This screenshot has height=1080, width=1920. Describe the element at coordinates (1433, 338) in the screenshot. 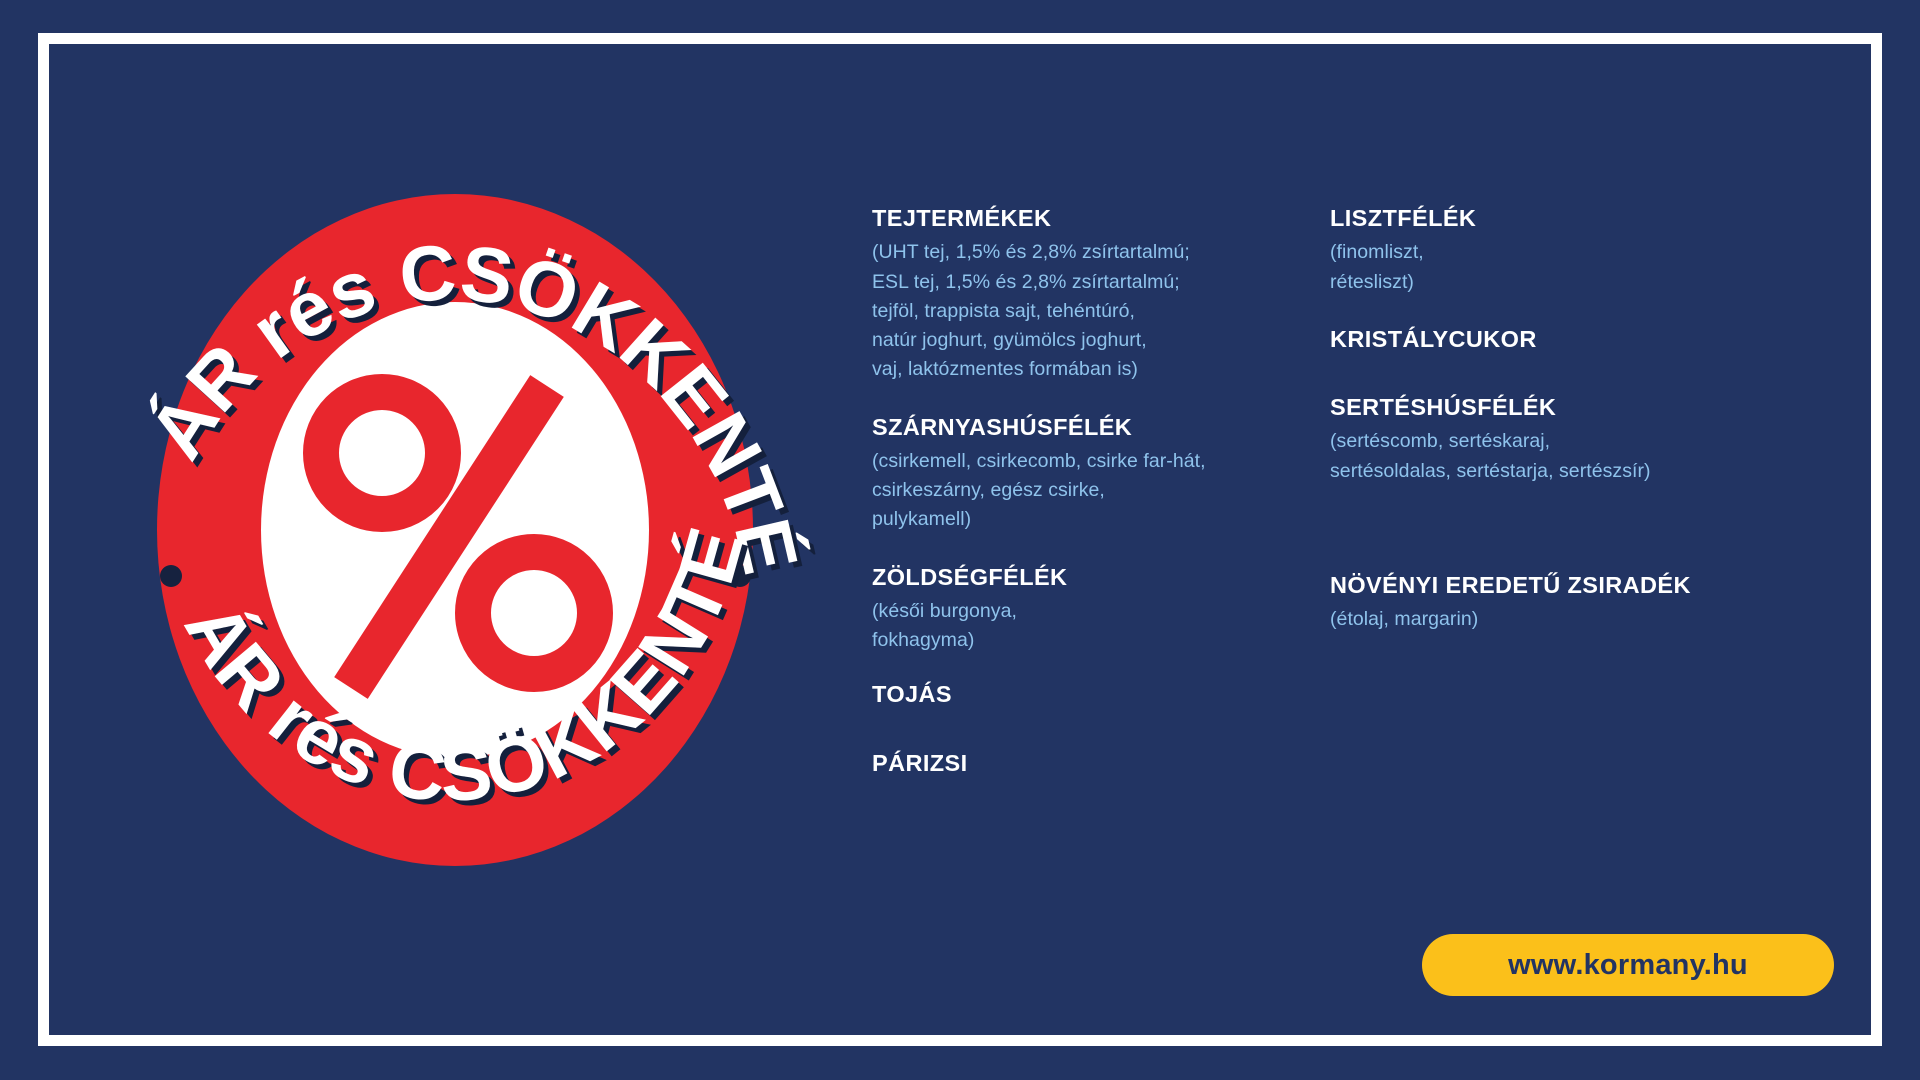

I see `category-heading: KRISTÁLYCUKOR` at that location.